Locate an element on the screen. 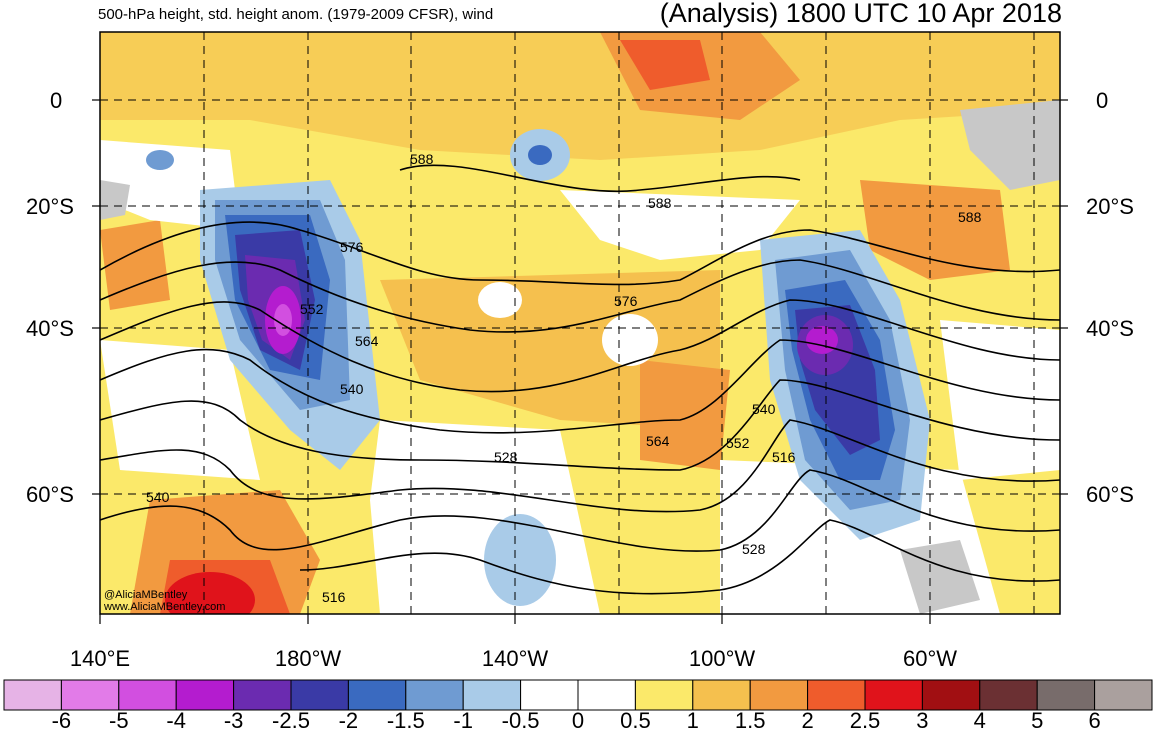 The width and height of the screenshot is (1160, 736). colorbar-label: 2.5 is located at coordinates (865, 720).